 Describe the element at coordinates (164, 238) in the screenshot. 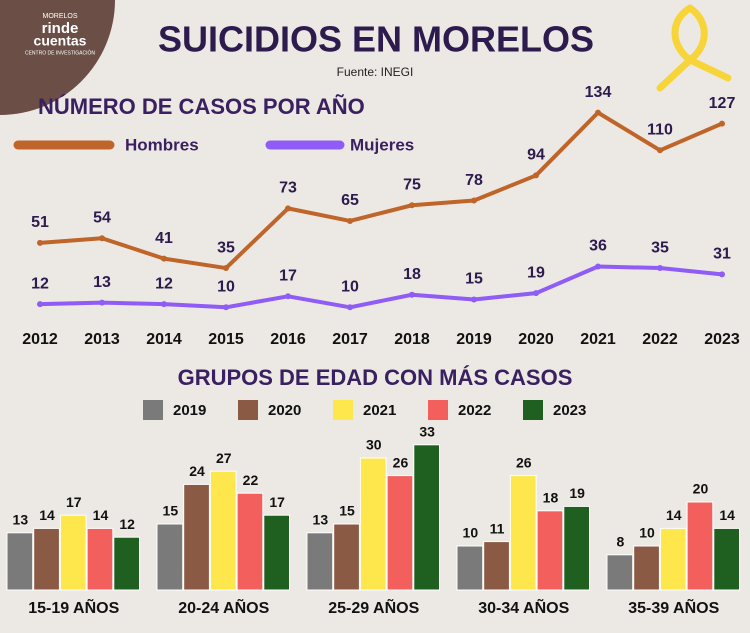

I see `data-label: 41` at that location.